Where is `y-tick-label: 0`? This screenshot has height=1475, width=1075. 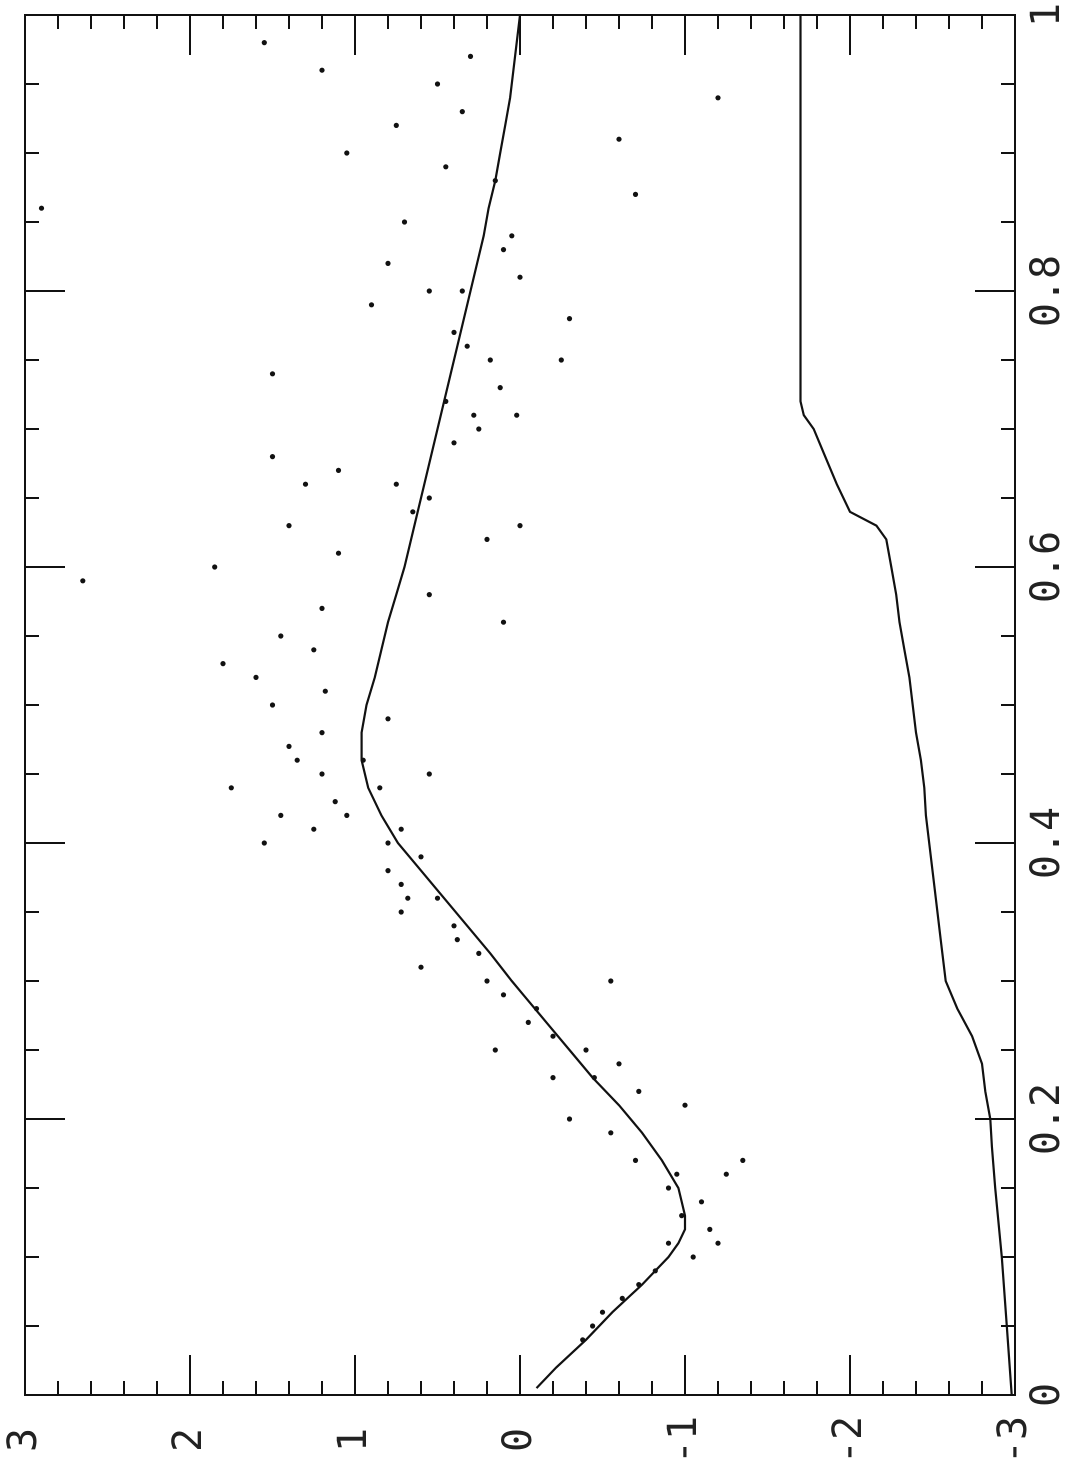 y-tick-label: 0 is located at coordinates (518, 1440).